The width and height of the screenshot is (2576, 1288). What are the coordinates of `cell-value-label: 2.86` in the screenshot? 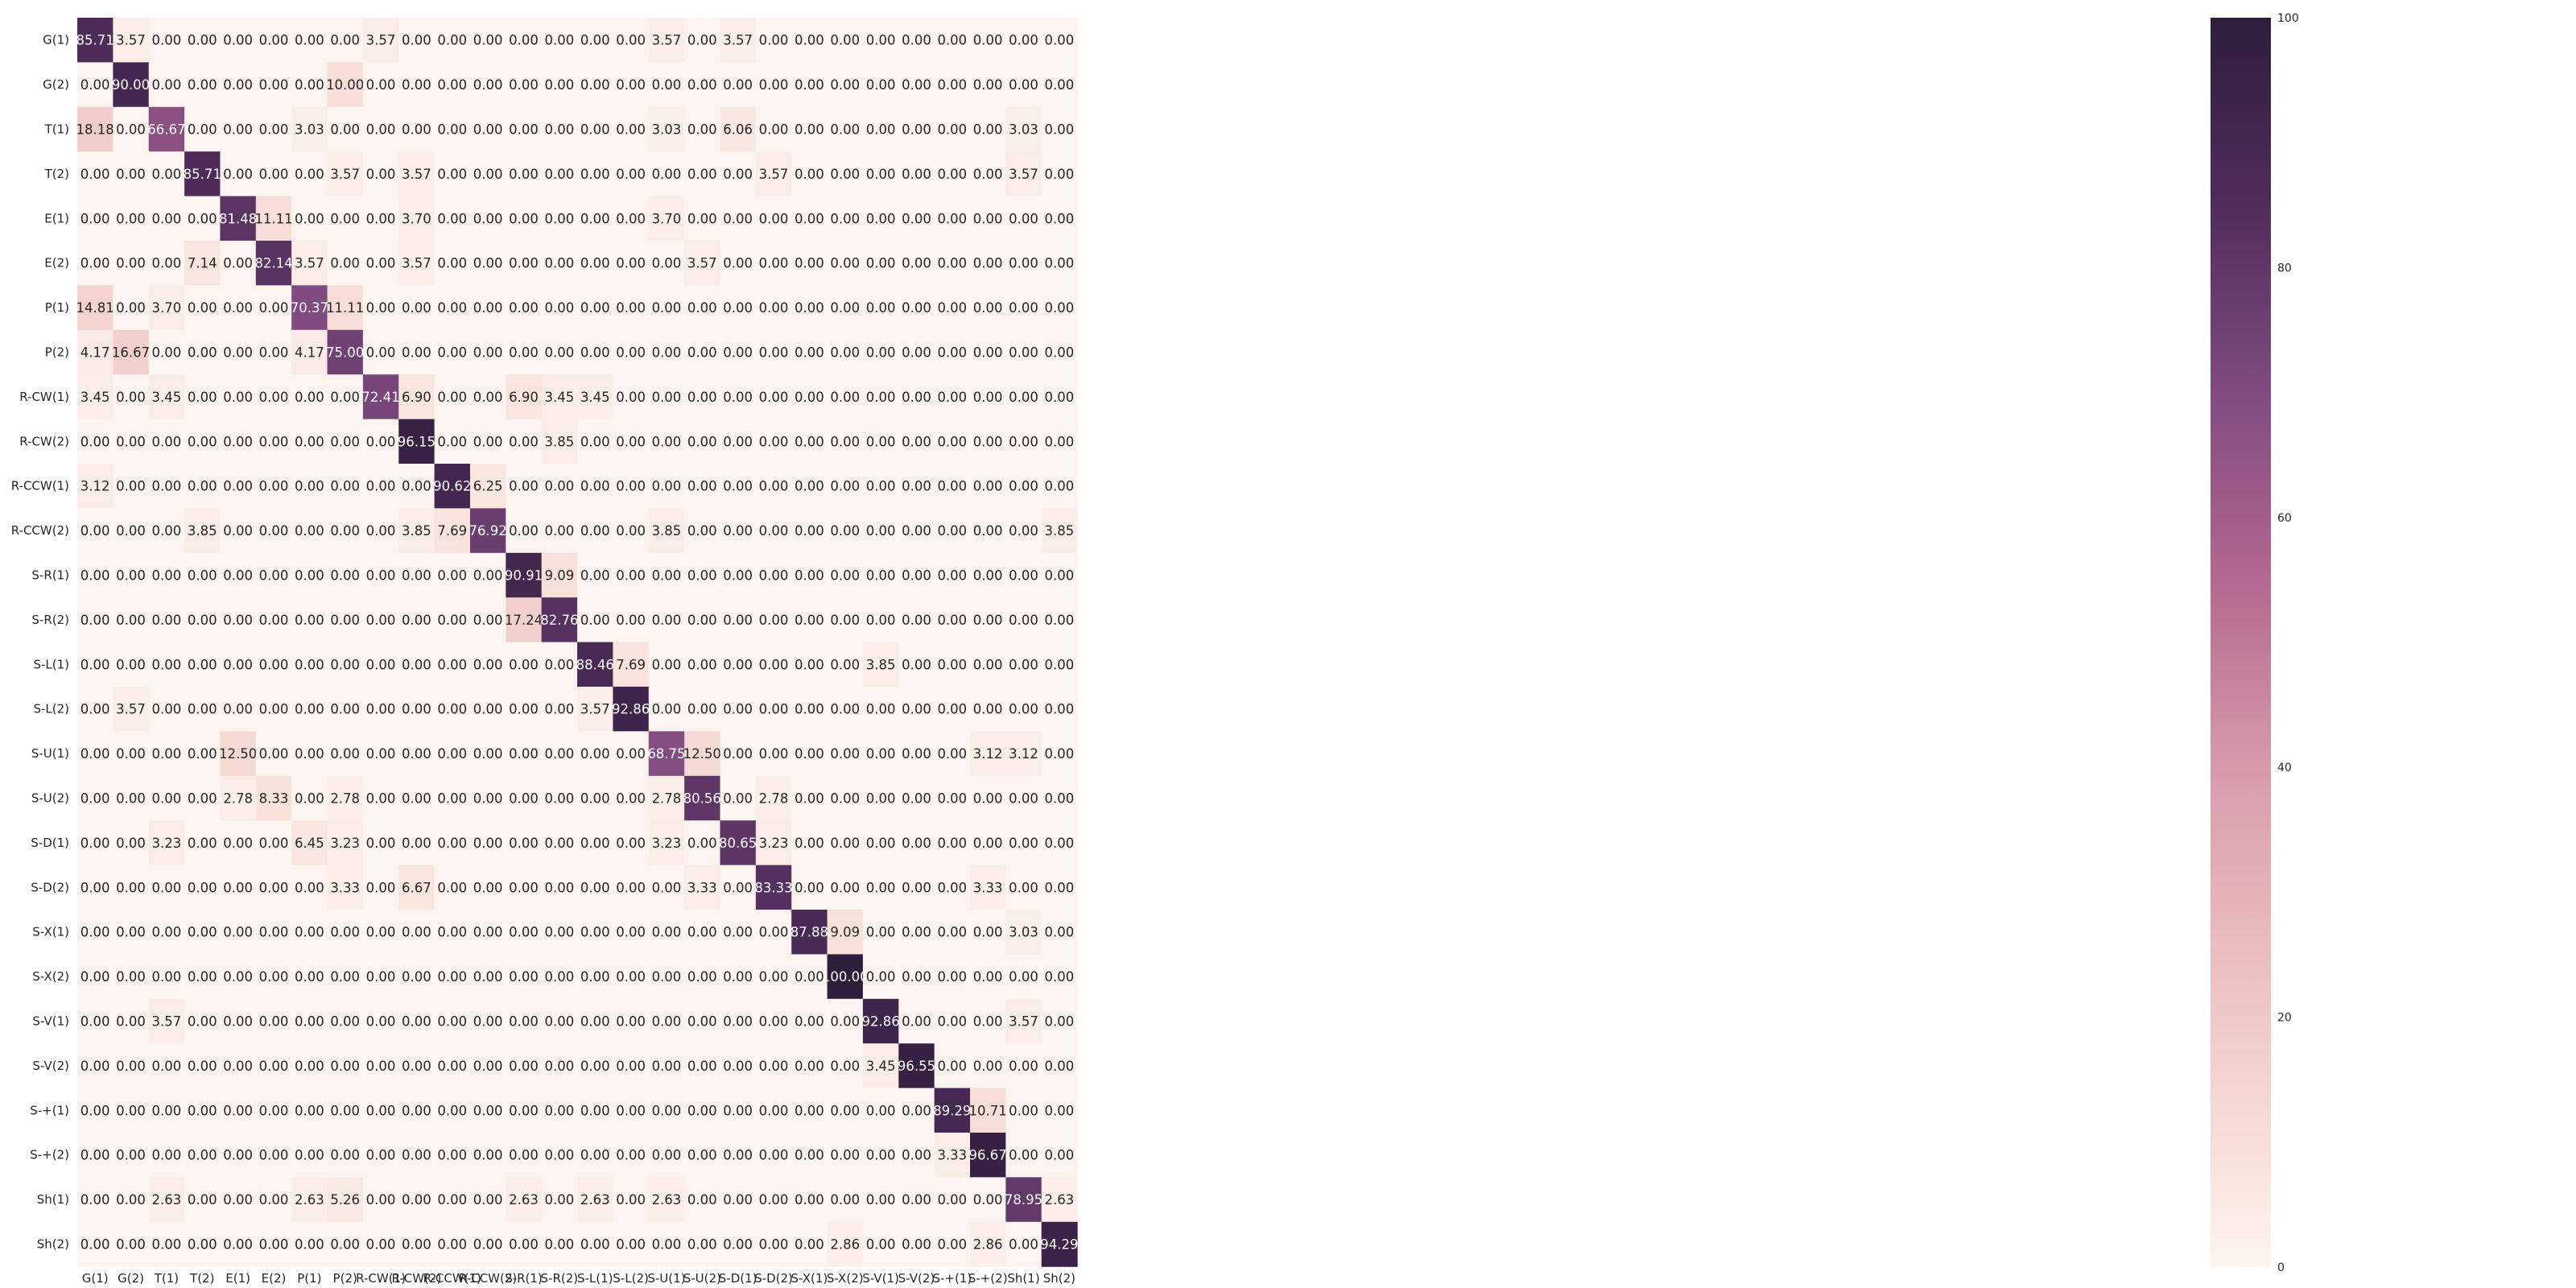 It's located at (988, 1245).